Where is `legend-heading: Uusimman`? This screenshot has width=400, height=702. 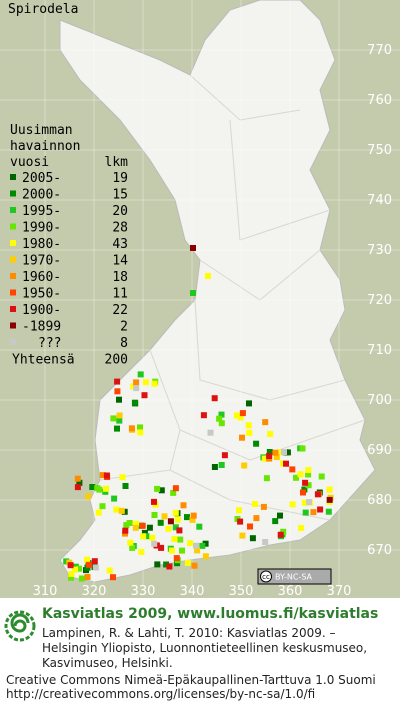 legend-heading: Uusimman is located at coordinates (41, 130).